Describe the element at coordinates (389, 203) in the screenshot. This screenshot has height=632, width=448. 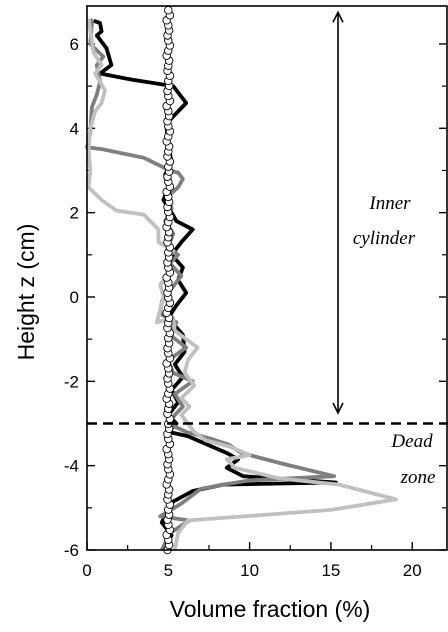
I see `inner-cylinder-label-line1: Inner` at that location.